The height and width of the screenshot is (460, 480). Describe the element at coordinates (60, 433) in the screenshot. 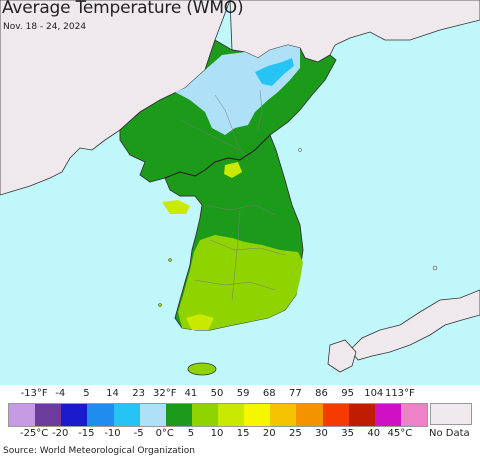

I see `legend-tick-label: -20` at that location.